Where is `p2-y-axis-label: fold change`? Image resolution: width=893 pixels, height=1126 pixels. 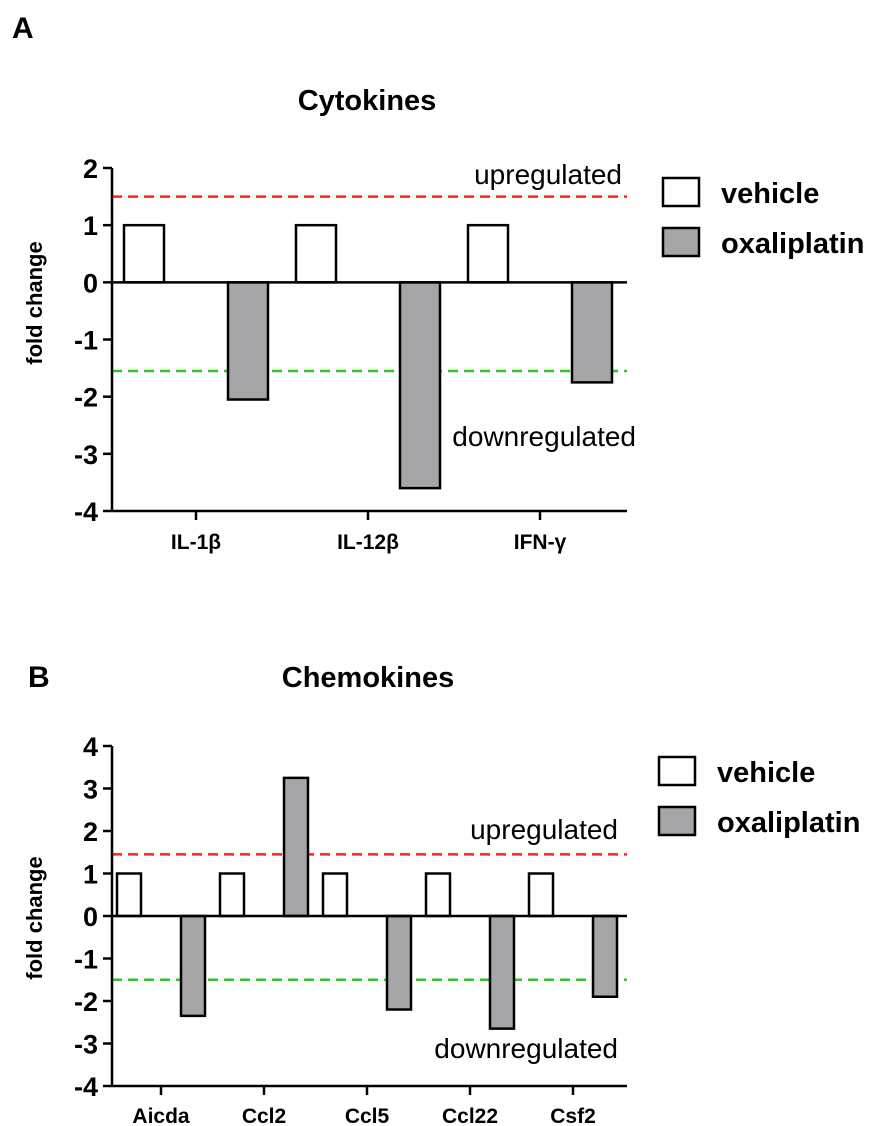 p2-y-axis-label: fold change is located at coordinates (34, 917).